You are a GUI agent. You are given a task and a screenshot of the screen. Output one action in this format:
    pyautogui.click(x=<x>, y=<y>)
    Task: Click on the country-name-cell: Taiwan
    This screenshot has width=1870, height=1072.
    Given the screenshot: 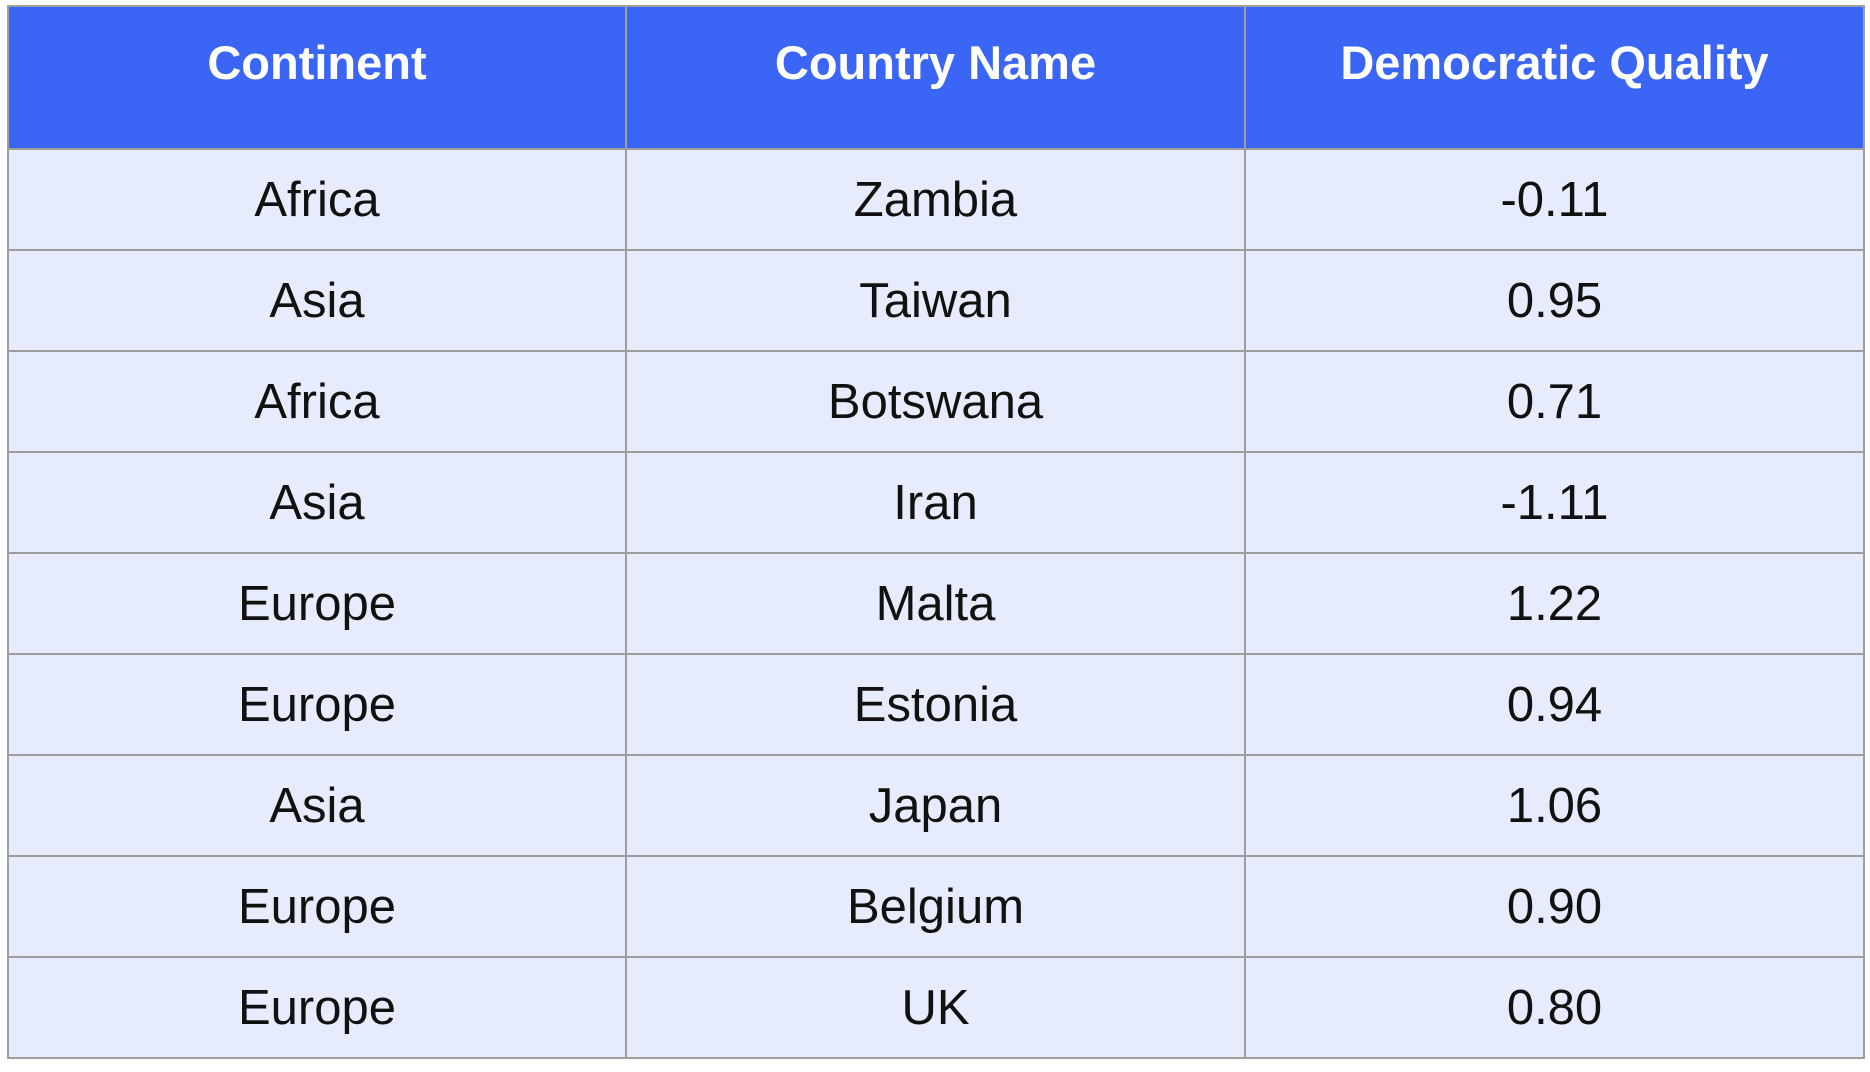 What is the action you would take?
    pyautogui.click(x=935, y=300)
    